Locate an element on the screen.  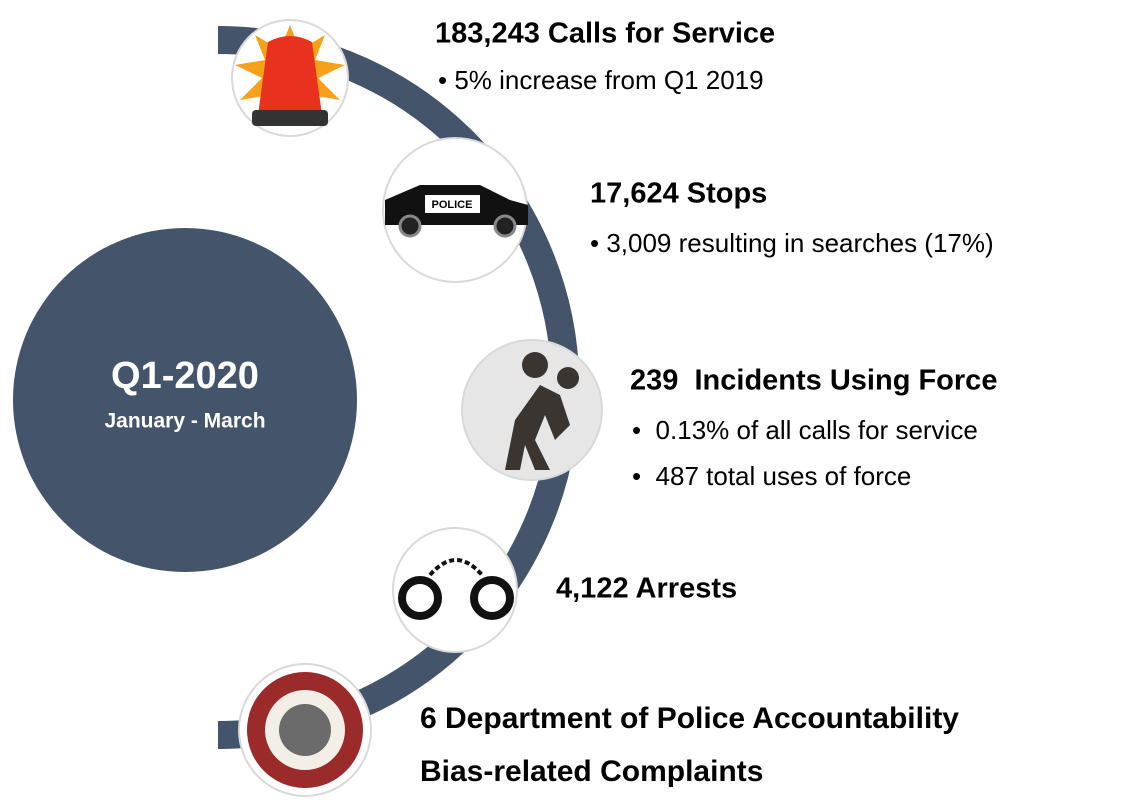
item-heading: 239 Incidents Using Force is located at coordinates (813, 381).